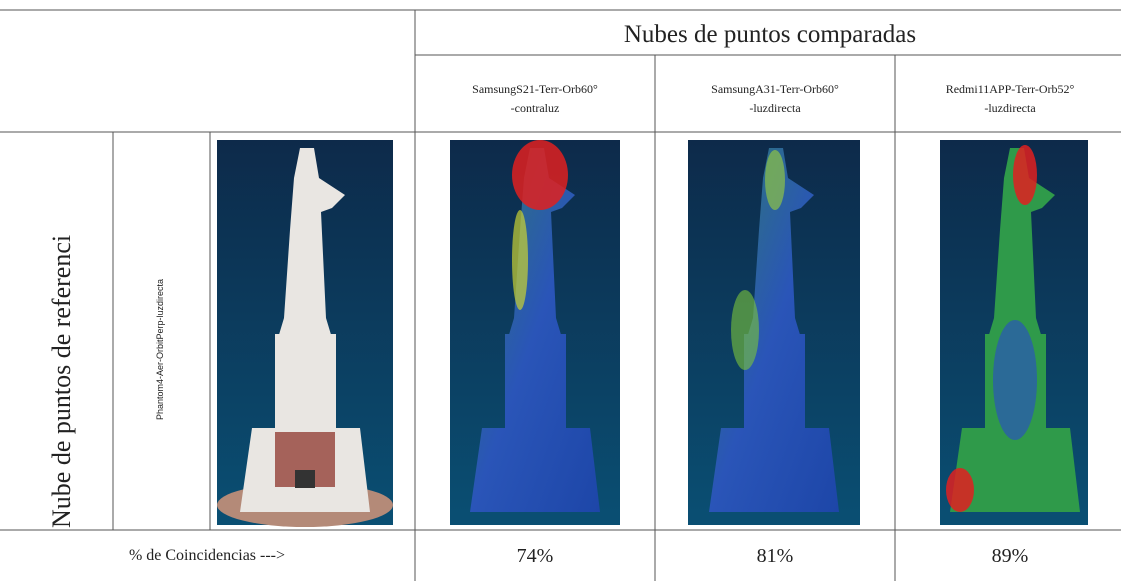 The image size is (1121, 581). Describe the element at coordinates (535, 108) in the screenshot. I see `column-header: -contraluz` at that location.